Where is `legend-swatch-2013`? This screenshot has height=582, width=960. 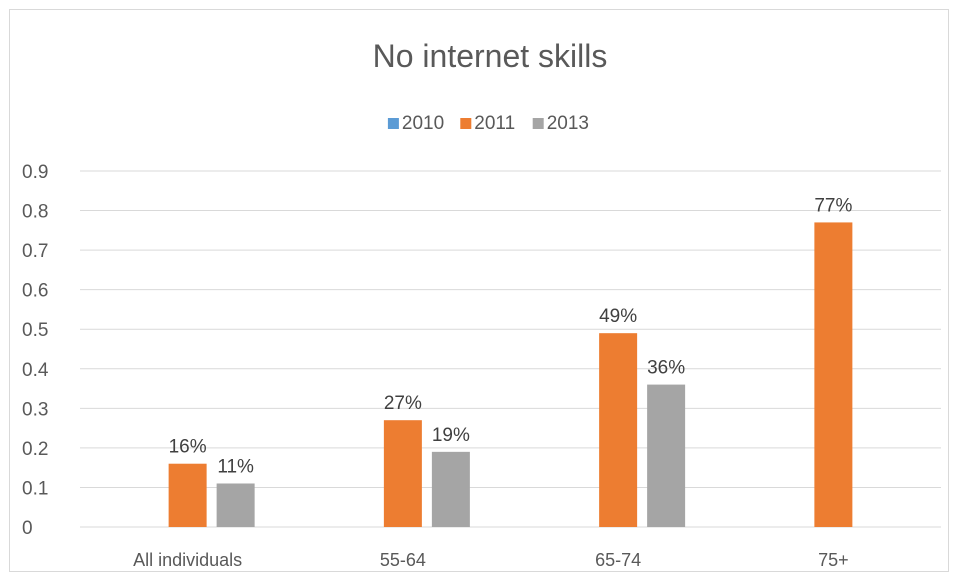
legend-swatch-2013 is located at coordinates (538, 123).